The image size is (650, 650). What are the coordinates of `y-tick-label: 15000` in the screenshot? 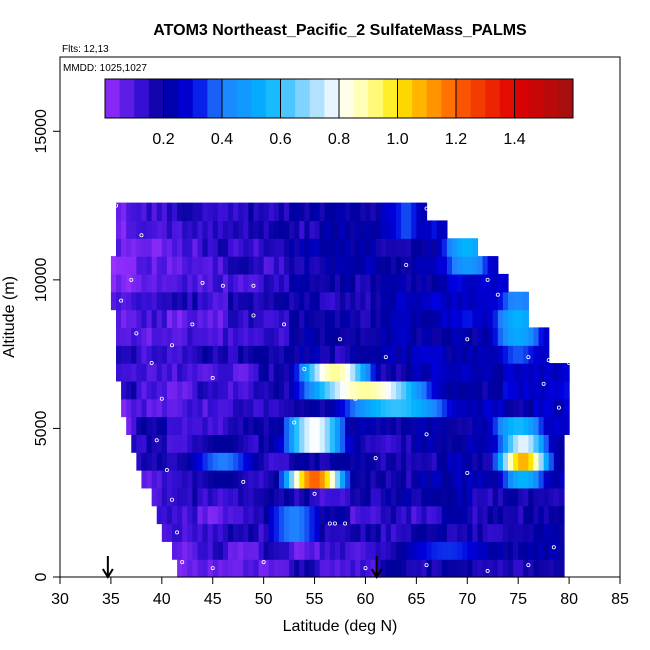 It's located at (41, 131).